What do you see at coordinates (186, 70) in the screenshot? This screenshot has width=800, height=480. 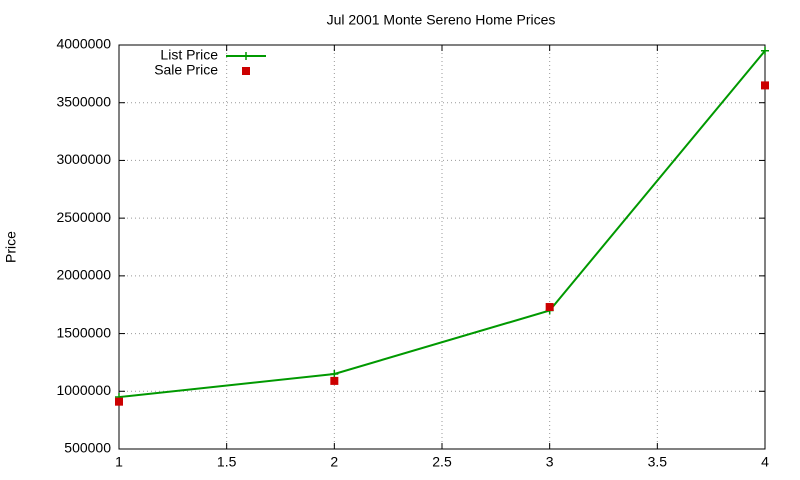 I see `legend-label: Sale Price` at bounding box center [186, 70].